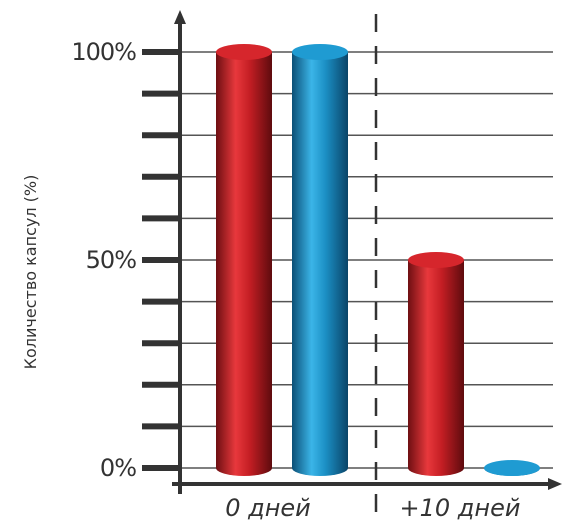 The width and height of the screenshot is (565, 526). What do you see at coordinates (118, 468) in the screenshot?
I see `y-tick-label: 0%` at bounding box center [118, 468].